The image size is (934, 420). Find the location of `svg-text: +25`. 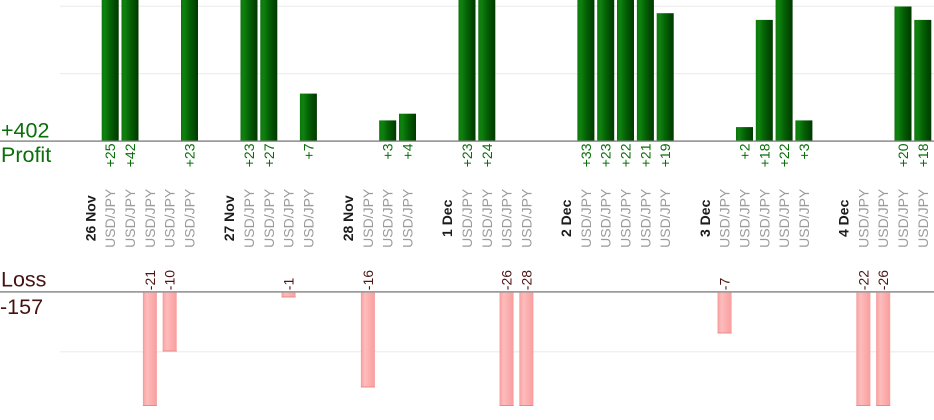

svg-text: +25 is located at coordinates (110, 155).